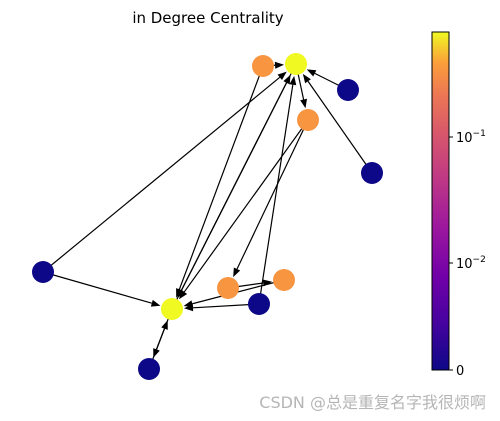  Describe the element at coordinates (471, 263) in the screenshot. I see `colorbar-tick-label: 10⁻²` at that location.